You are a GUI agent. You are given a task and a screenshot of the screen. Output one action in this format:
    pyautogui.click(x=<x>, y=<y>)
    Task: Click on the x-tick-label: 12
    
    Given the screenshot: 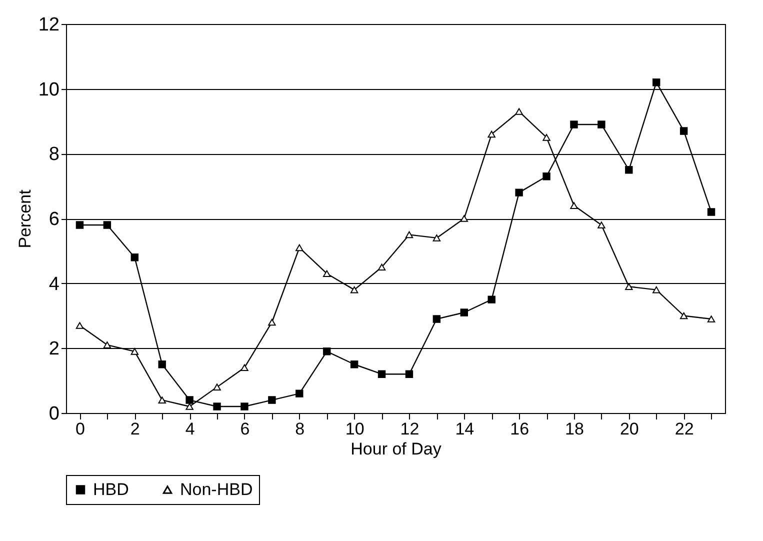 What is the action you would take?
    pyautogui.click(x=410, y=429)
    